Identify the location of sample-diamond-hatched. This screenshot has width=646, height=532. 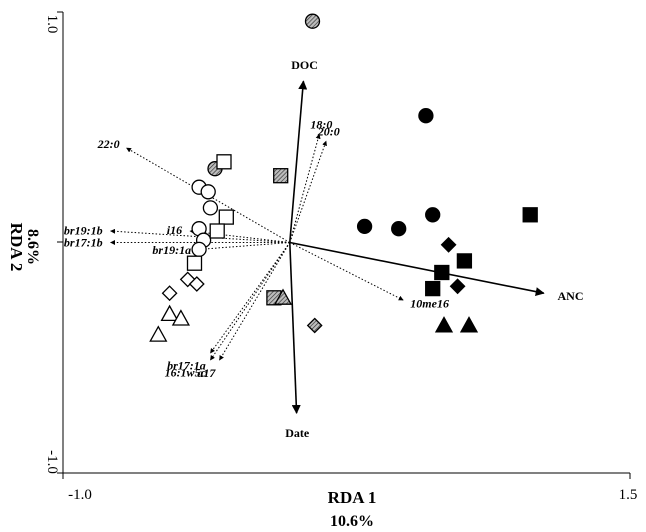
(315, 326).